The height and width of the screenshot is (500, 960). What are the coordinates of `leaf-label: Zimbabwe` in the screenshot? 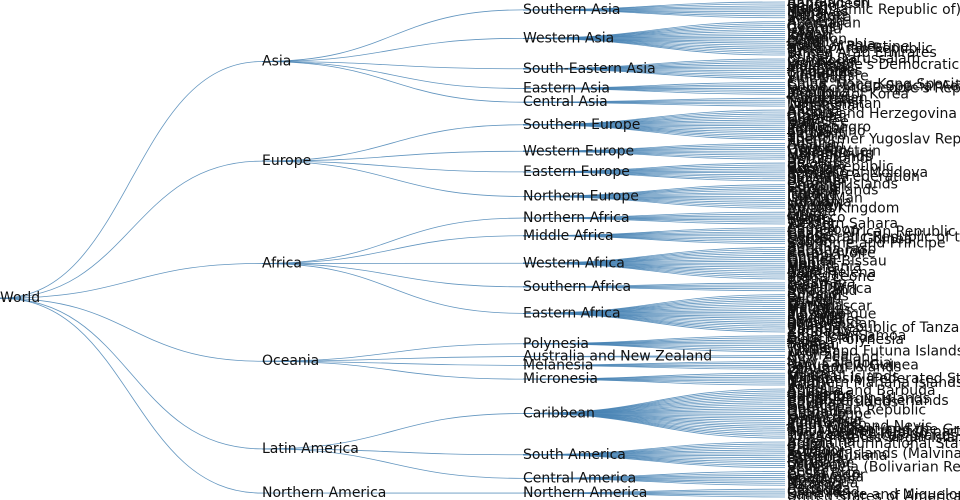 It's located at (824, 332).